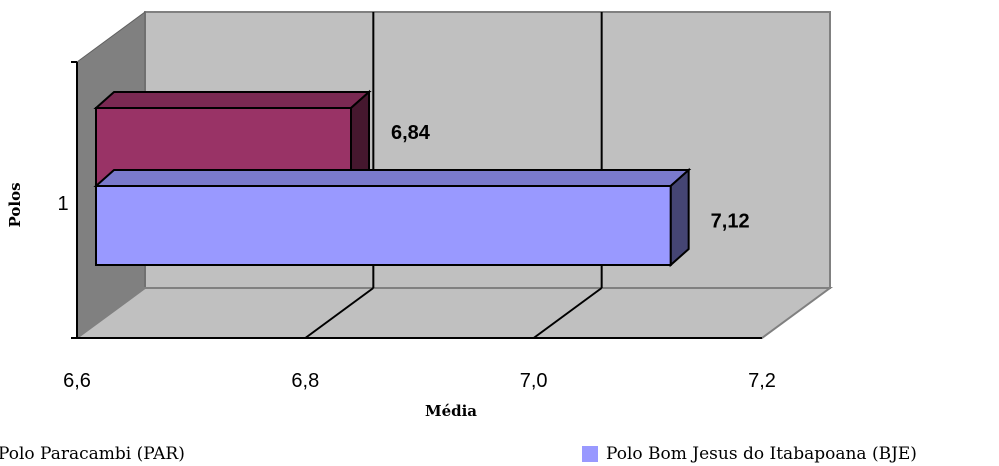  I want to click on y-axis-title: Polos, so click(15, 204).